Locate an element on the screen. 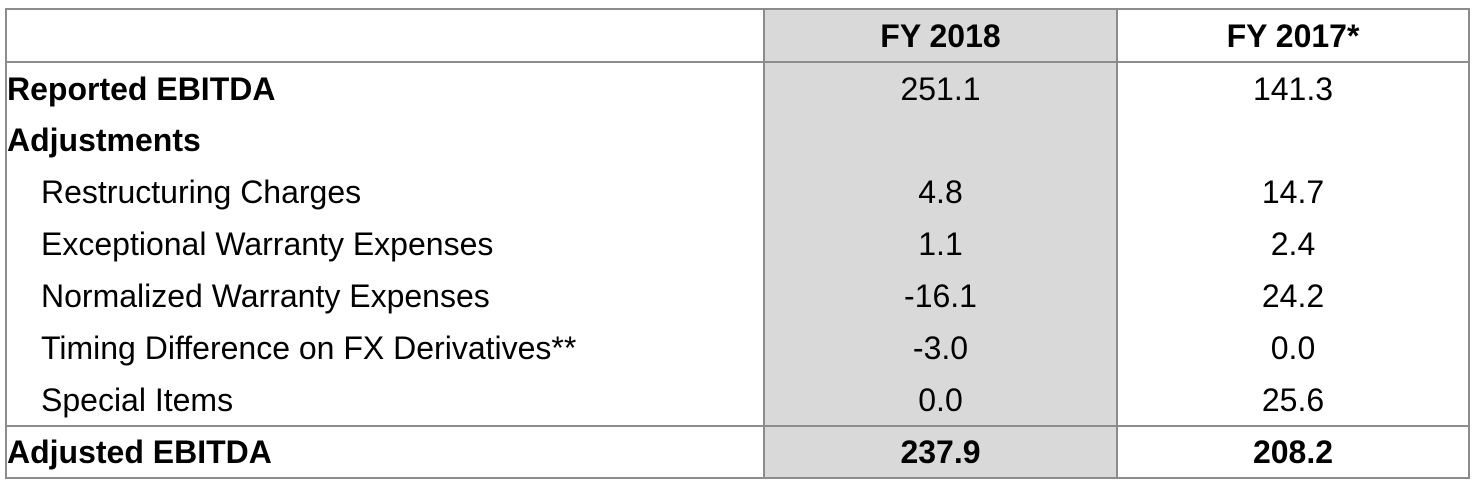 This screenshot has height=486, width=1475. value-fy2017: 208.2 is located at coordinates (1293, 452).